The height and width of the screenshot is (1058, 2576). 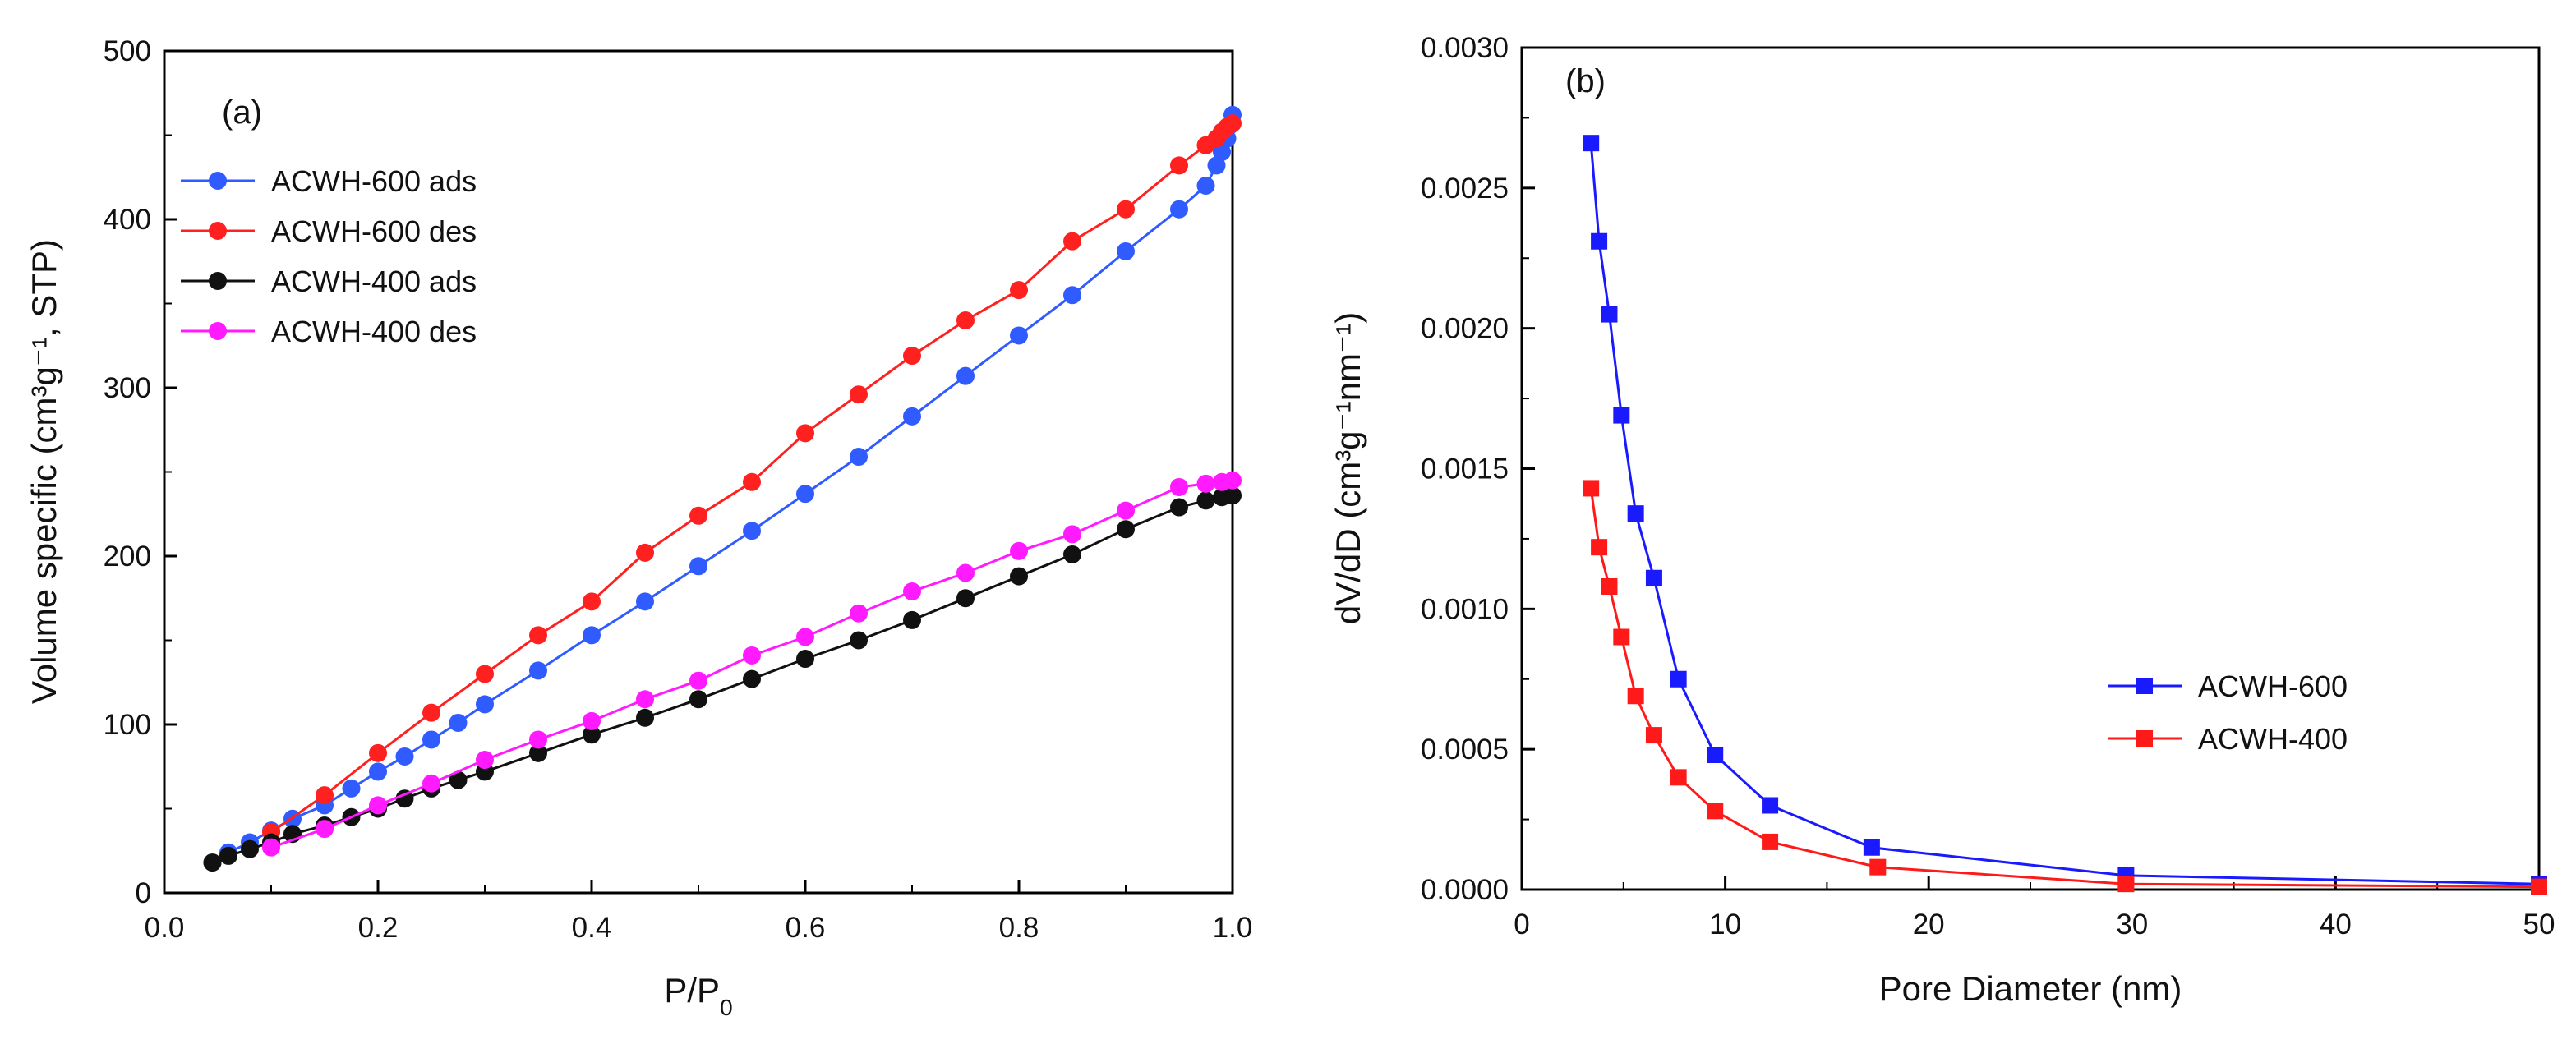 What do you see at coordinates (2030, 989) in the screenshot?
I see `chart-b-xlabel: Pore Diameter (nm)` at bounding box center [2030, 989].